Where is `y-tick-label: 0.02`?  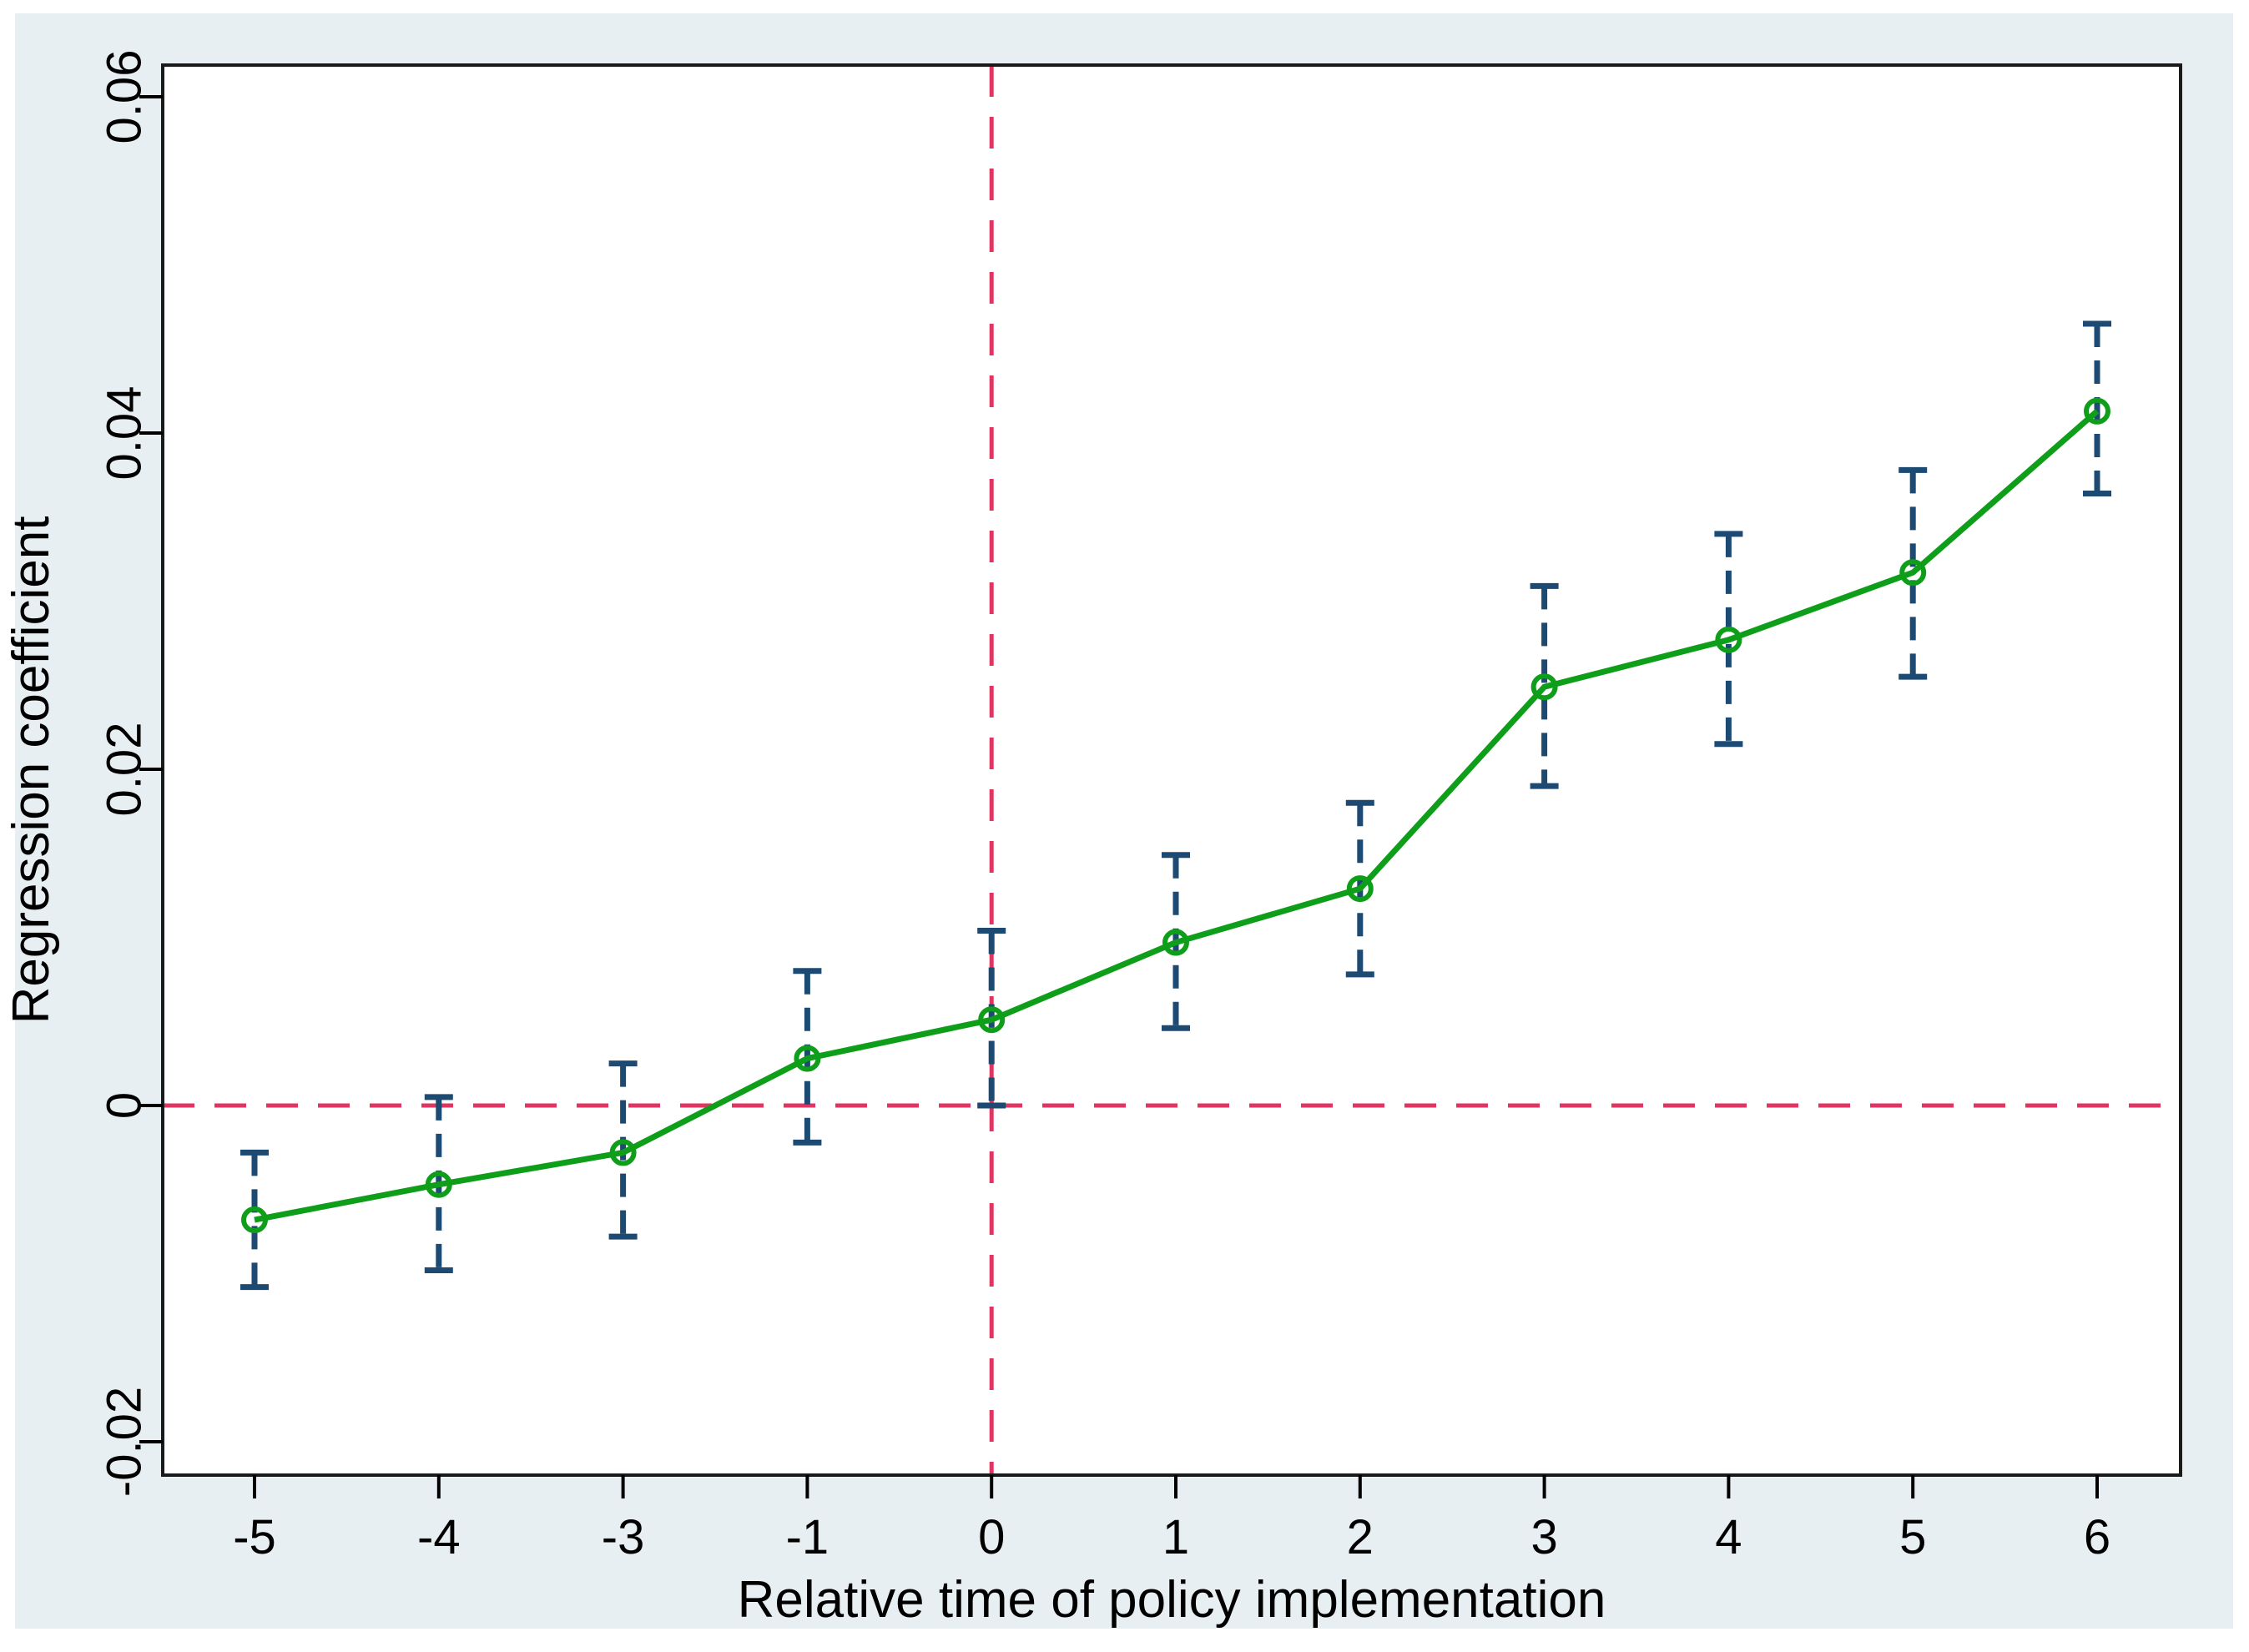
y-tick-label: 0.02 is located at coordinates (124, 770).